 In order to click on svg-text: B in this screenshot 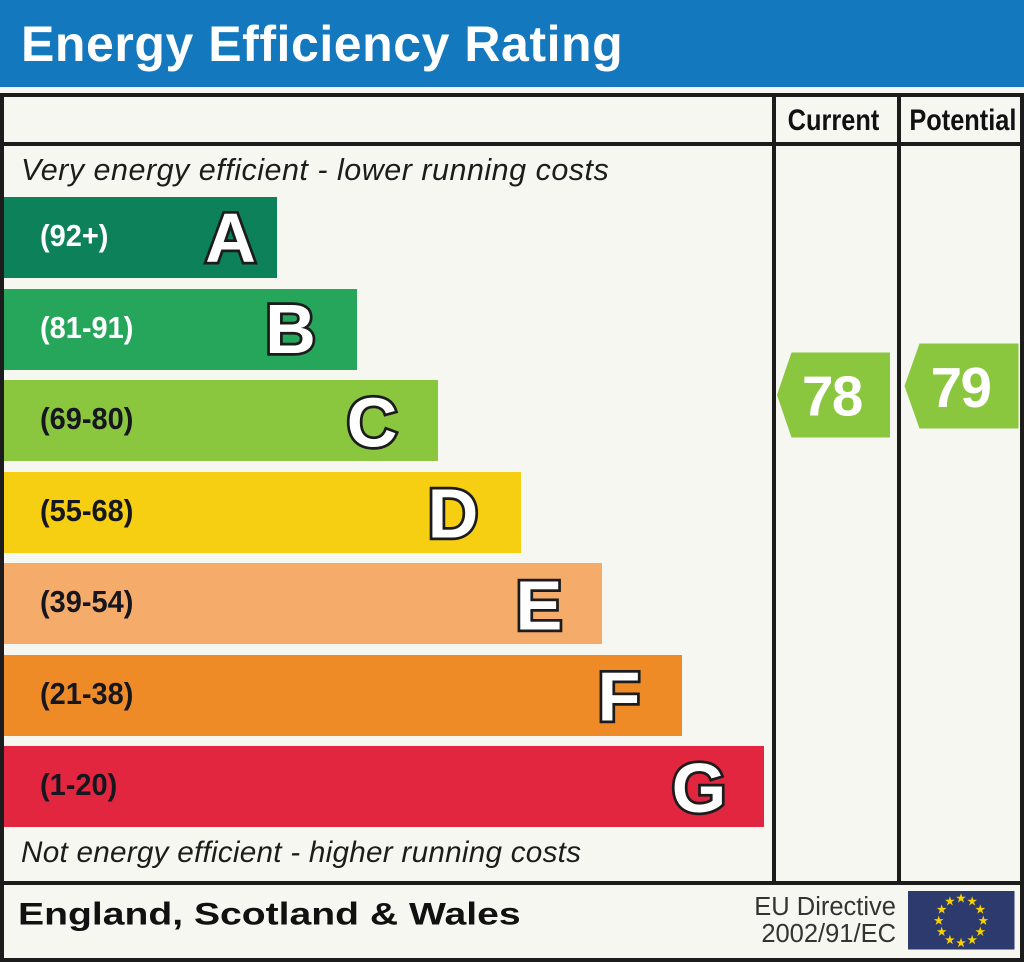, I will do `click(290, 329)`.